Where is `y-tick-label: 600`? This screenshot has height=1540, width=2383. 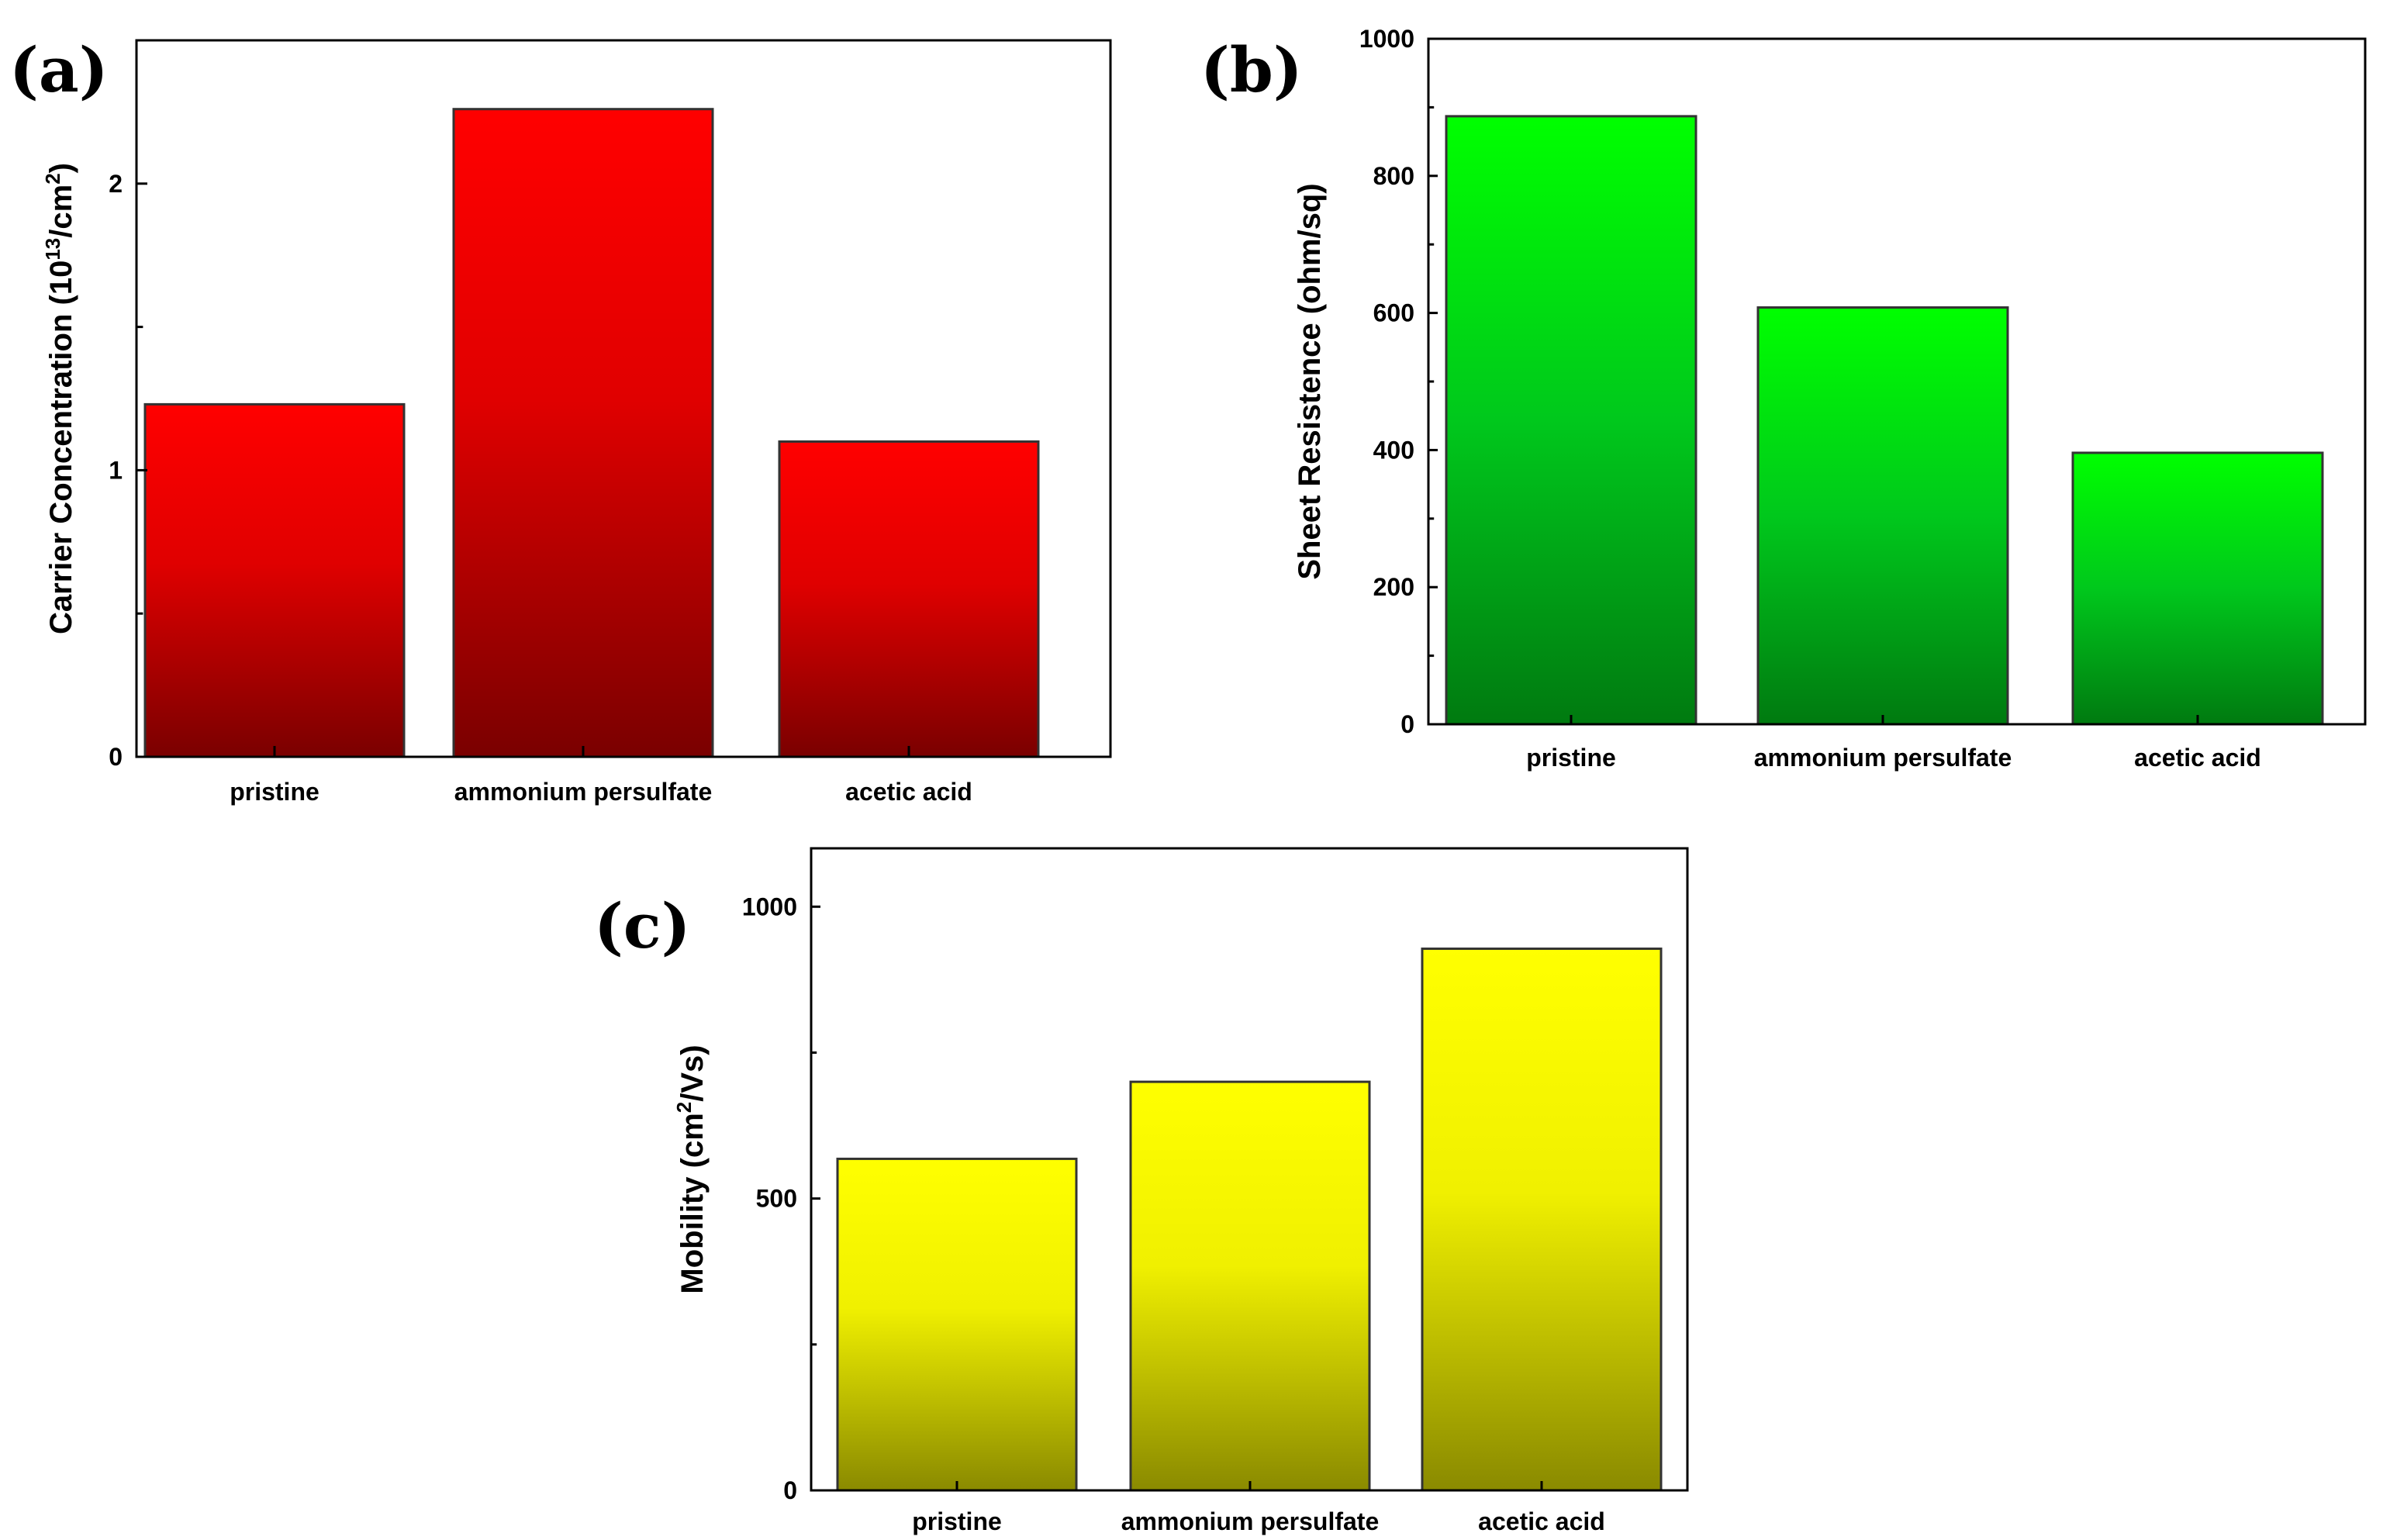
y-tick-label: 600 is located at coordinates (1394, 313).